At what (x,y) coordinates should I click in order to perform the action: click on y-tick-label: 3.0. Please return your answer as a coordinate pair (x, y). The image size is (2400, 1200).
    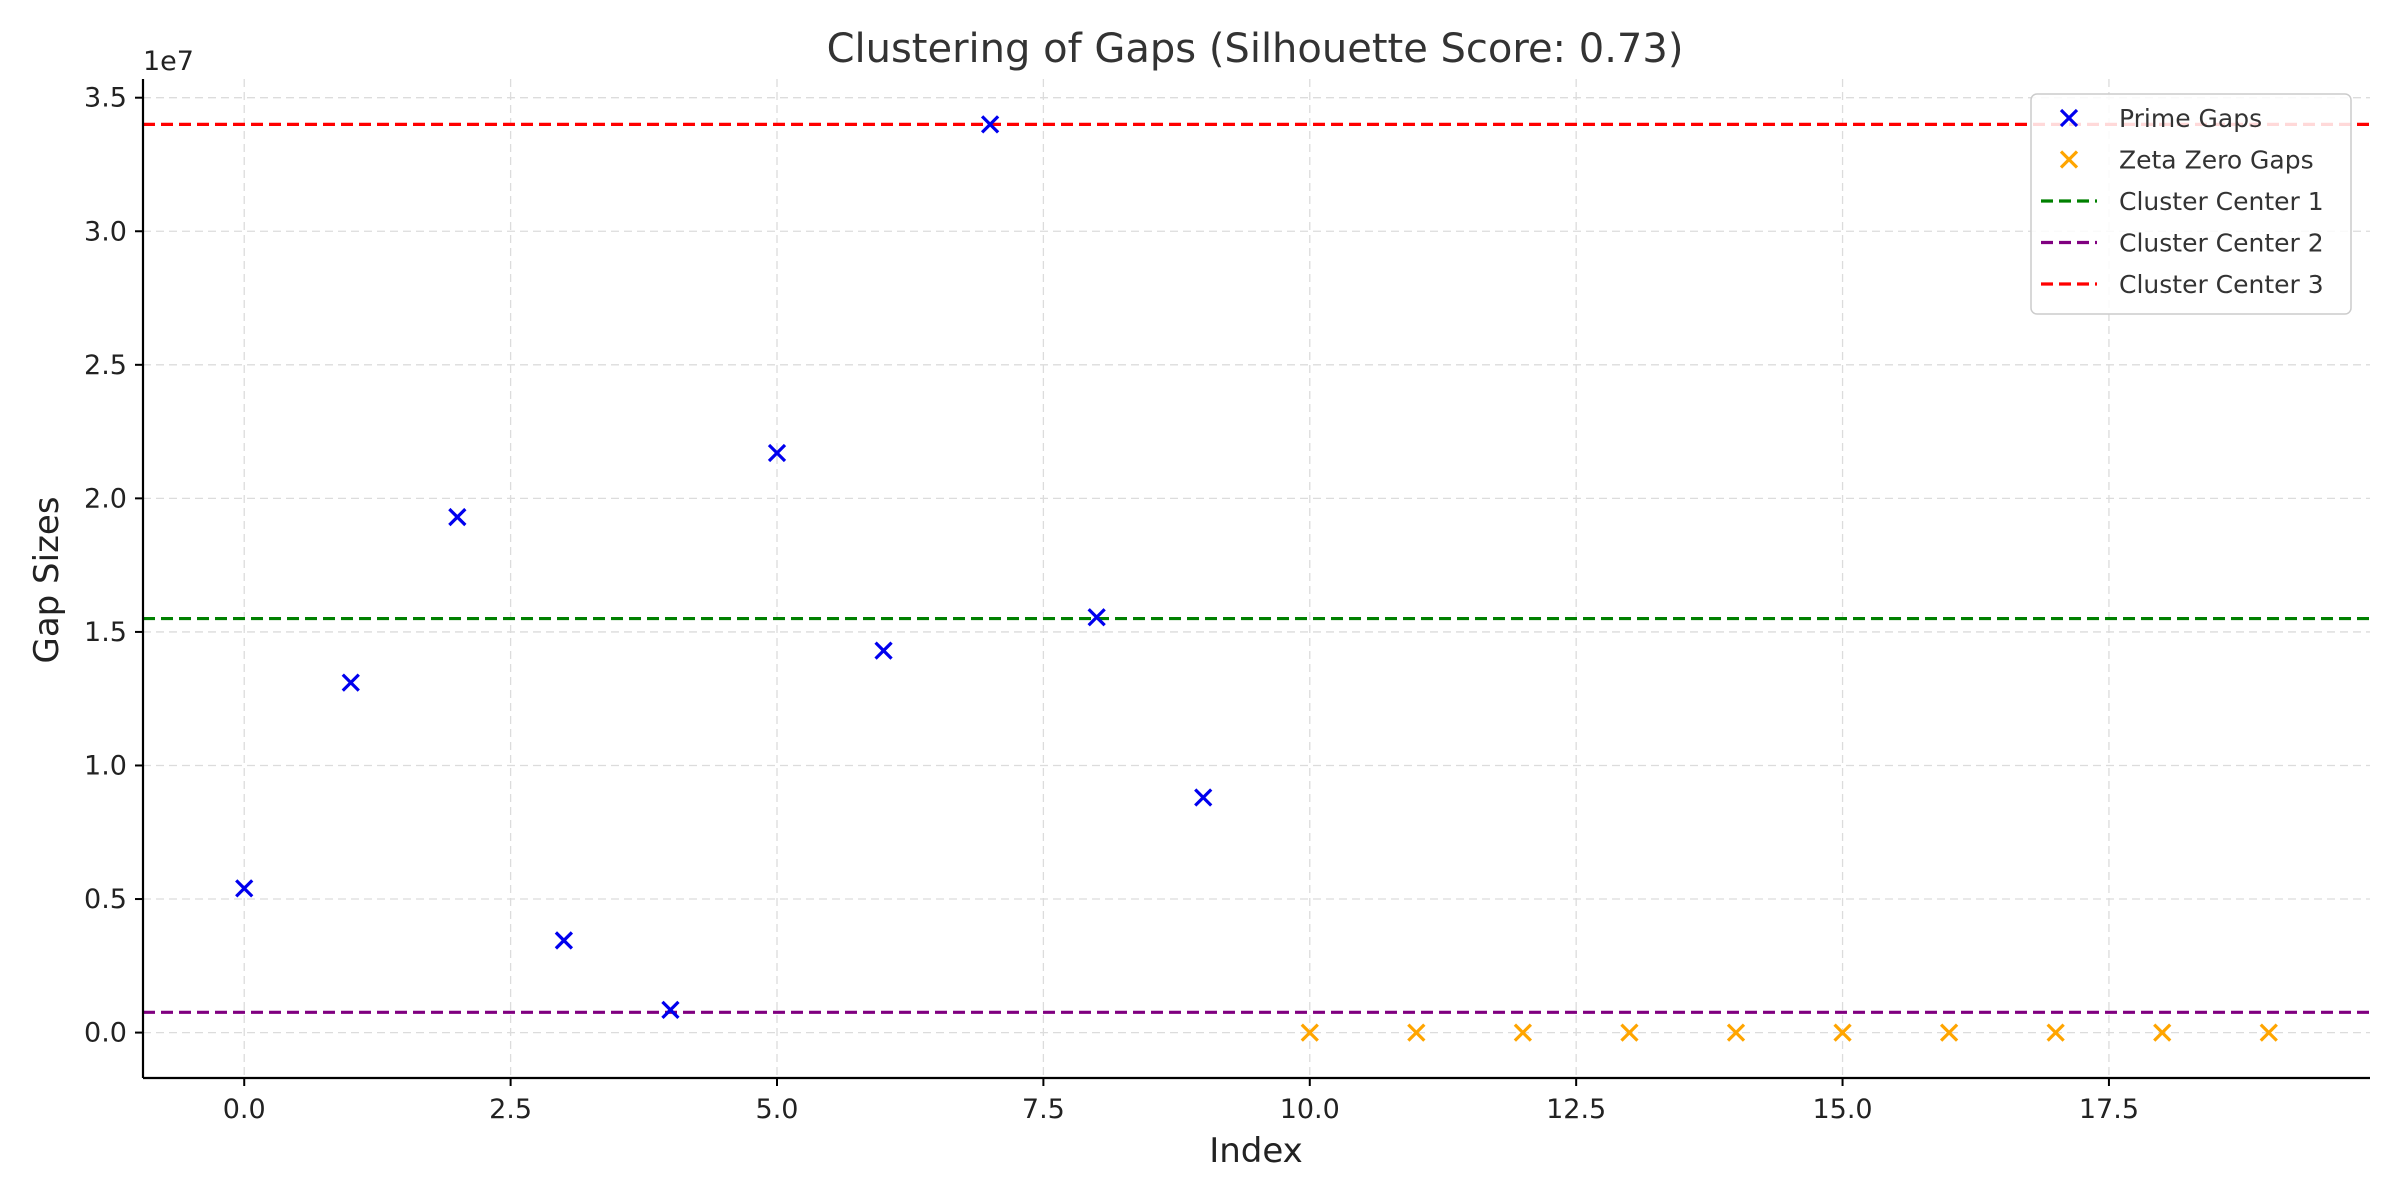
    Looking at the image, I should click on (105, 231).